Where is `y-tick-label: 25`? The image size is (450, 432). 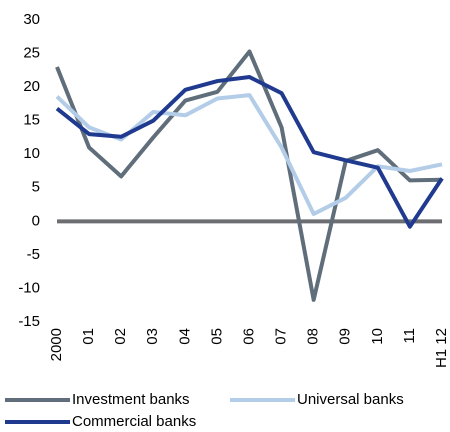
y-tick-label: 25 is located at coordinates (31, 53).